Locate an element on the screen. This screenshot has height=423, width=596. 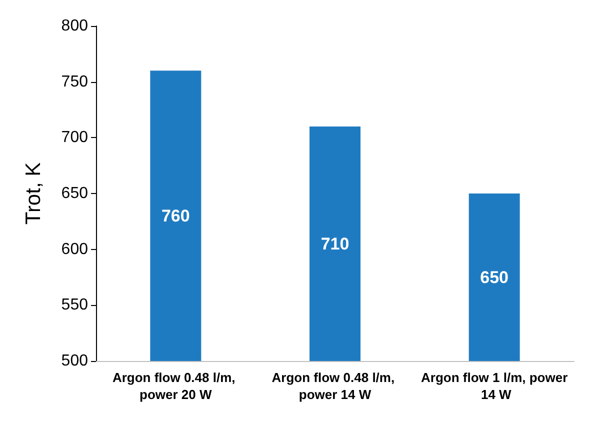
y-tick-label: 550 is located at coordinates (74, 305).